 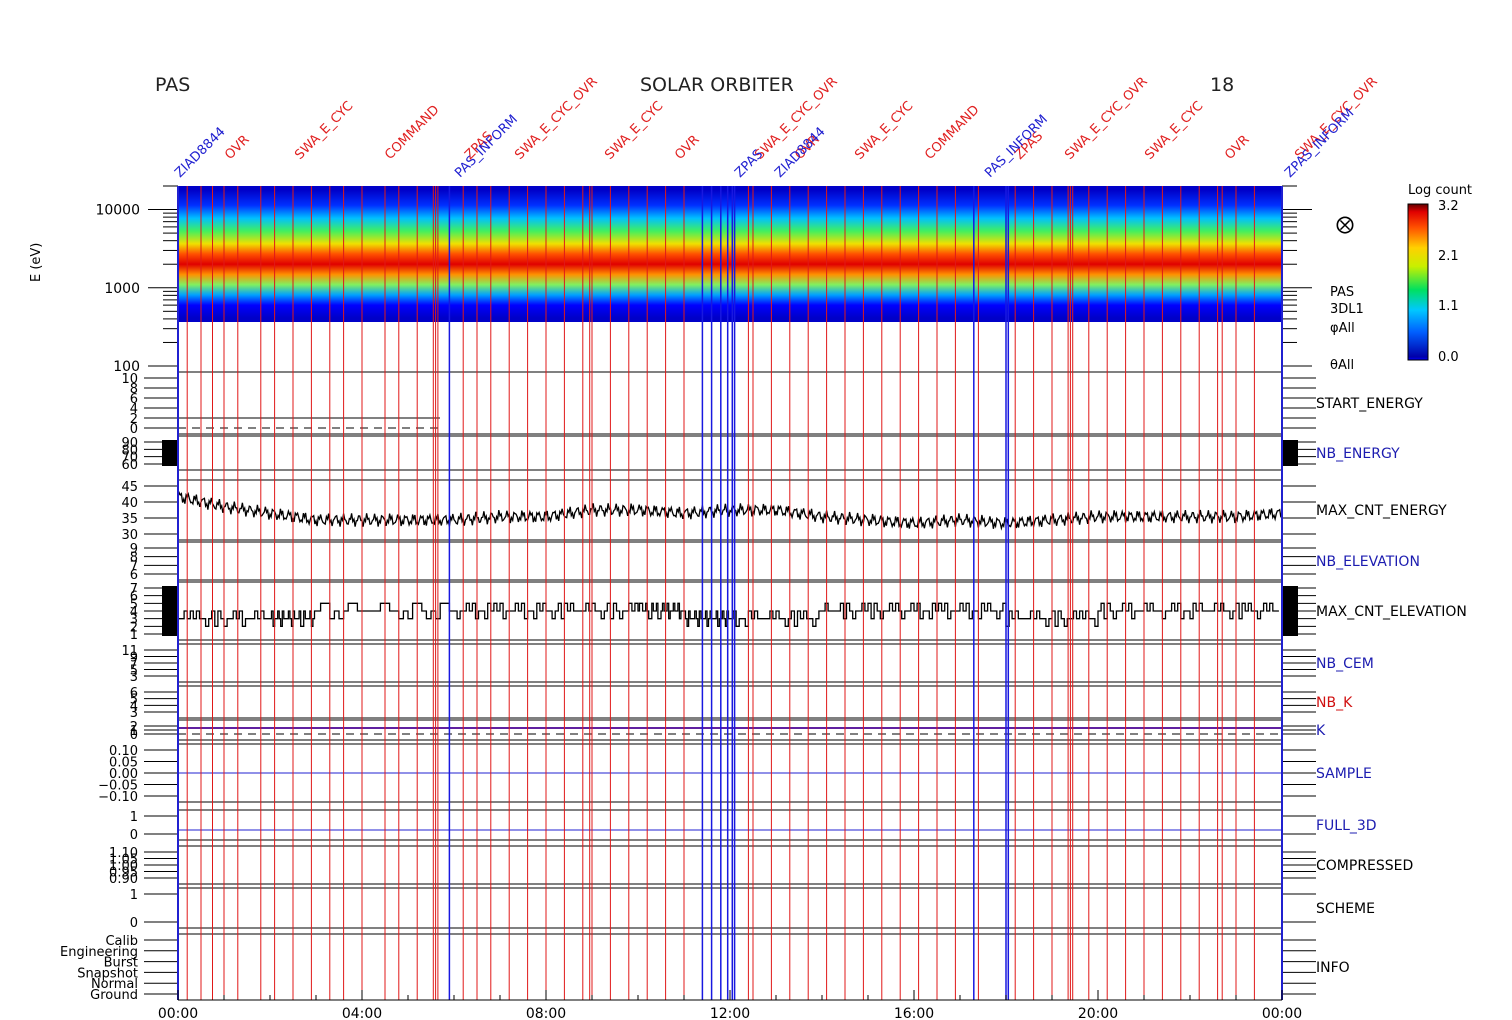 What do you see at coordinates (1345, 224) in the screenshot?
I see `spectrogram-symbol: ⨂` at bounding box center [1345, 224].